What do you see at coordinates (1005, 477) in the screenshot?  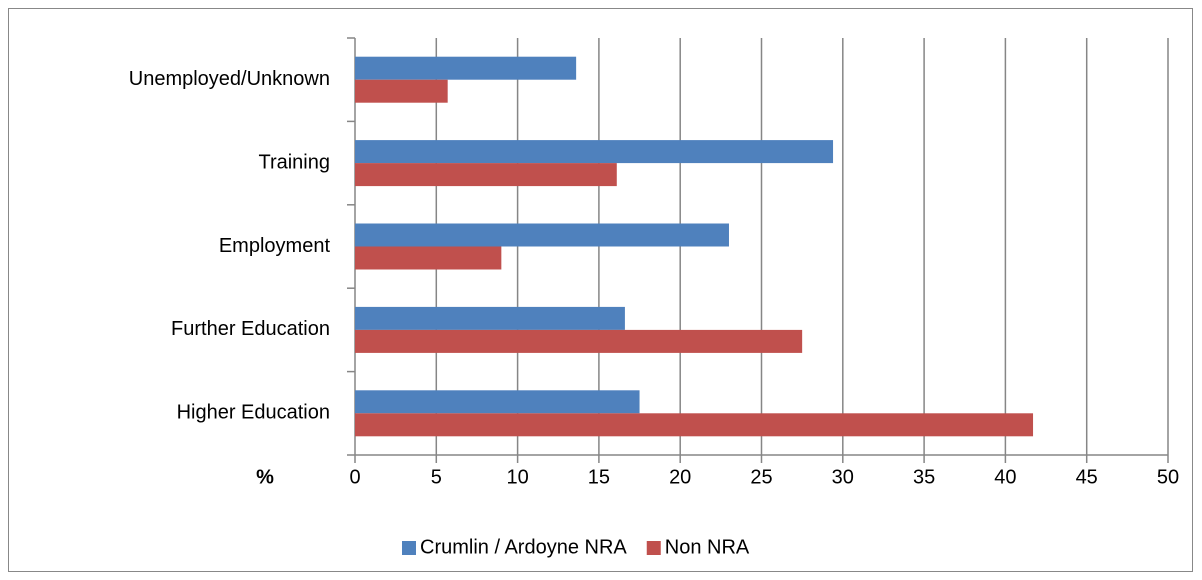 I see `x-tick-label: 40` at bounding box center [1005, 477].